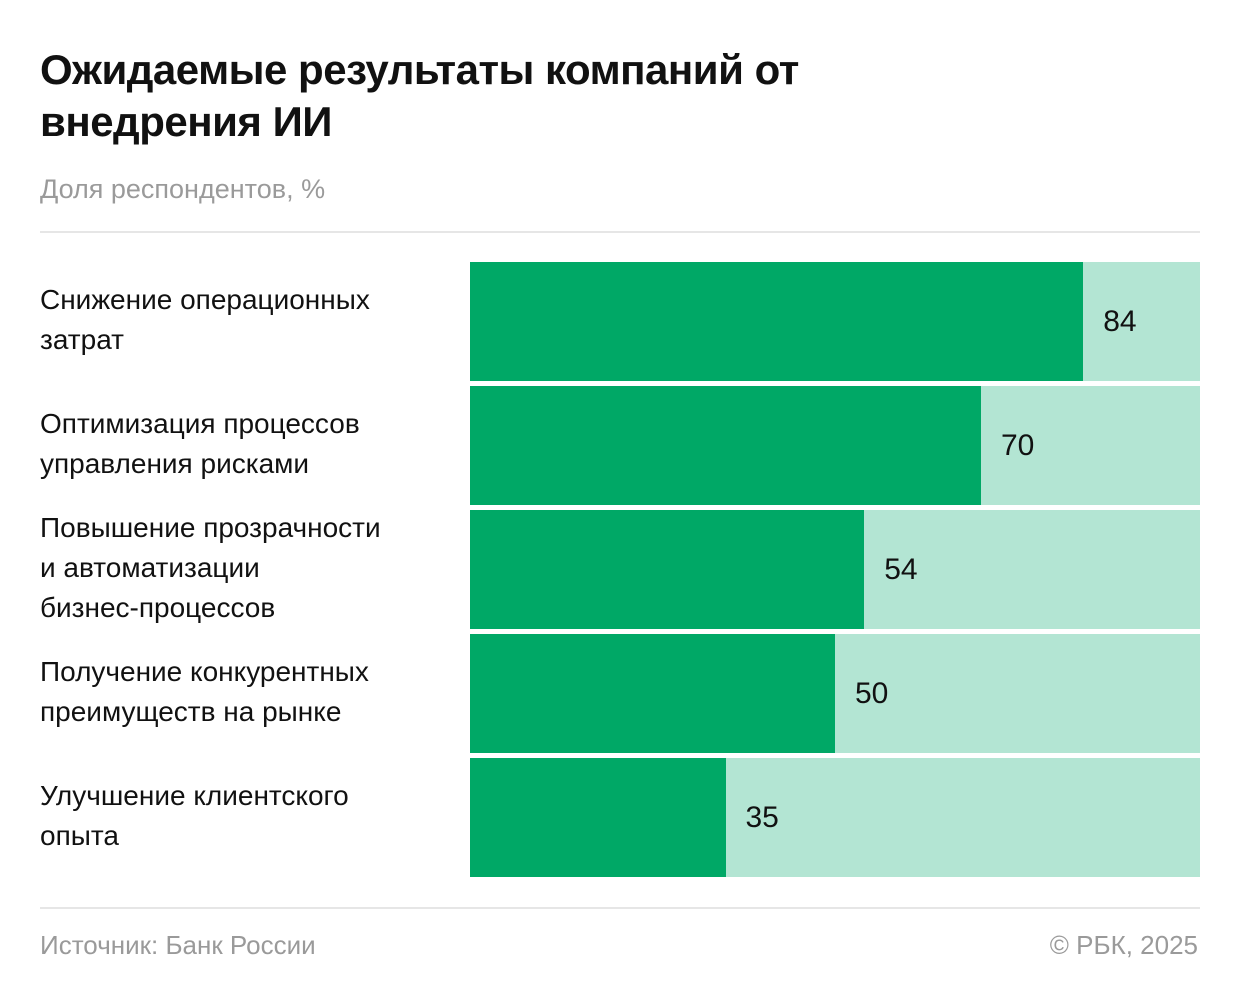 The image size is (1240, 1004). Describe the element at coordinates (194, 815) in the screenshot. I see `category-label: Улучшение клиентского опыта` at that location.